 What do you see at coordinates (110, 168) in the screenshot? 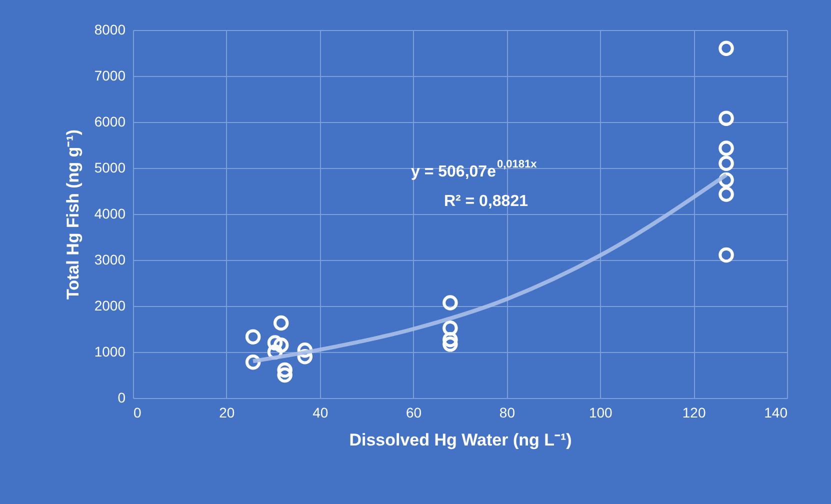
I see `y-tick-label: 5000` at bounding box center [110, 168].